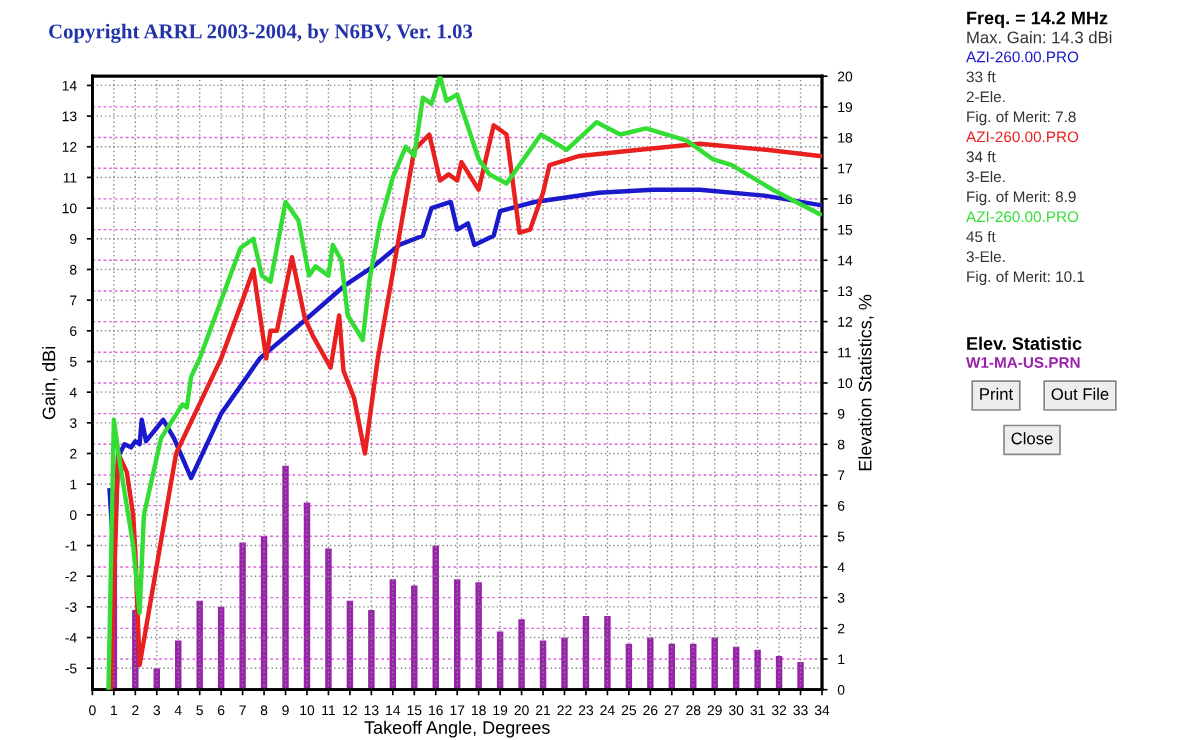 The height and width of the screenshot is (740, 1200). What do you see at coordinates (261, 33) in the screenshot?
I see `chart-title: Copyright ARRL 2003-2004, by N6BV, Ver. 1.03` at bounding box center [261, 33].